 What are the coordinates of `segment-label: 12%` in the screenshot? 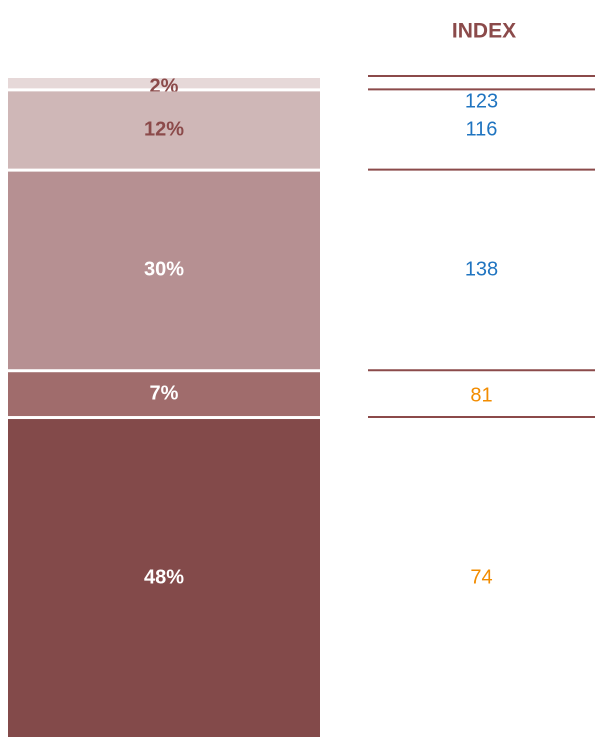 It's located at (164, 129).